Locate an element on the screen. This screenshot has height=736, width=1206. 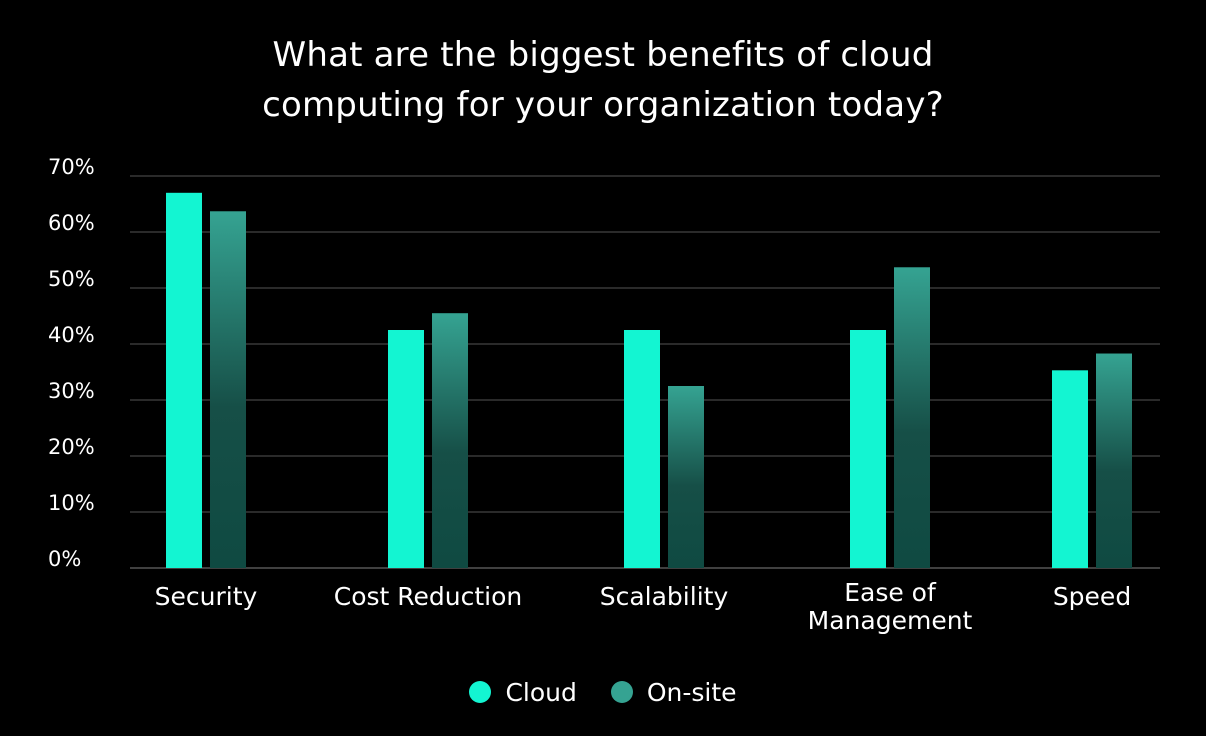
legend: Cloud On-site is located at coordinates (603, 692).